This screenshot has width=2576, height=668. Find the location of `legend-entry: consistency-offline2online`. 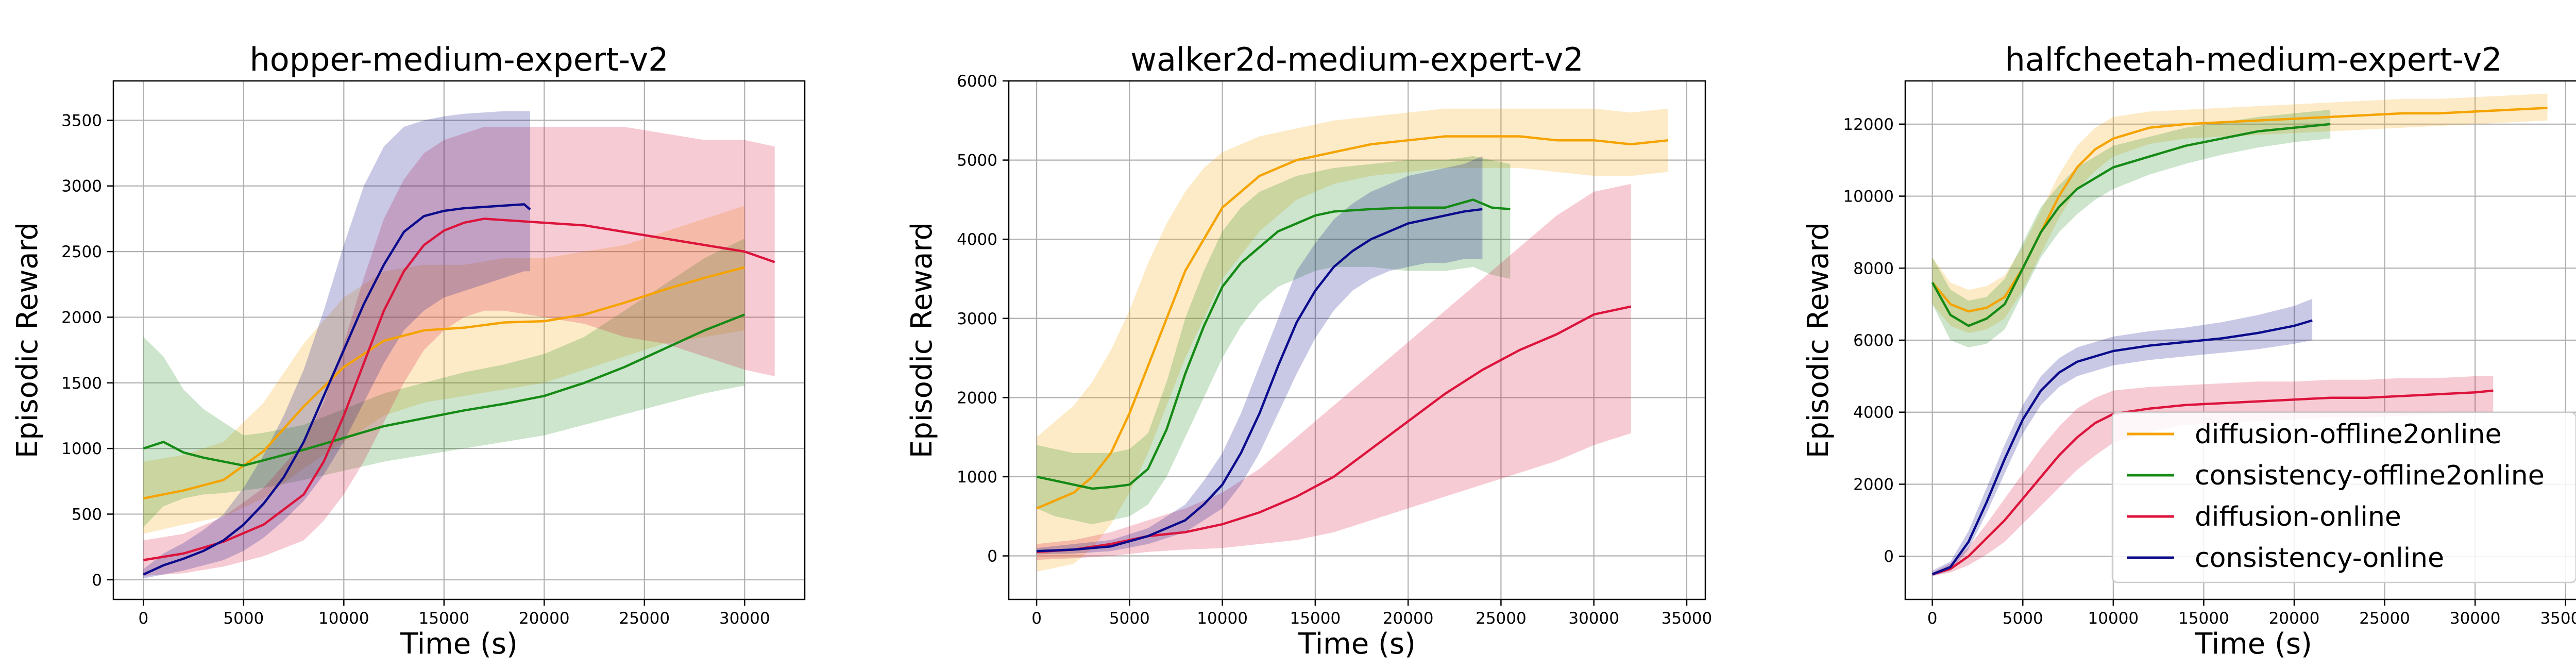

legend-entry: consistency-offline2online is located at coordinates (2336, 475).